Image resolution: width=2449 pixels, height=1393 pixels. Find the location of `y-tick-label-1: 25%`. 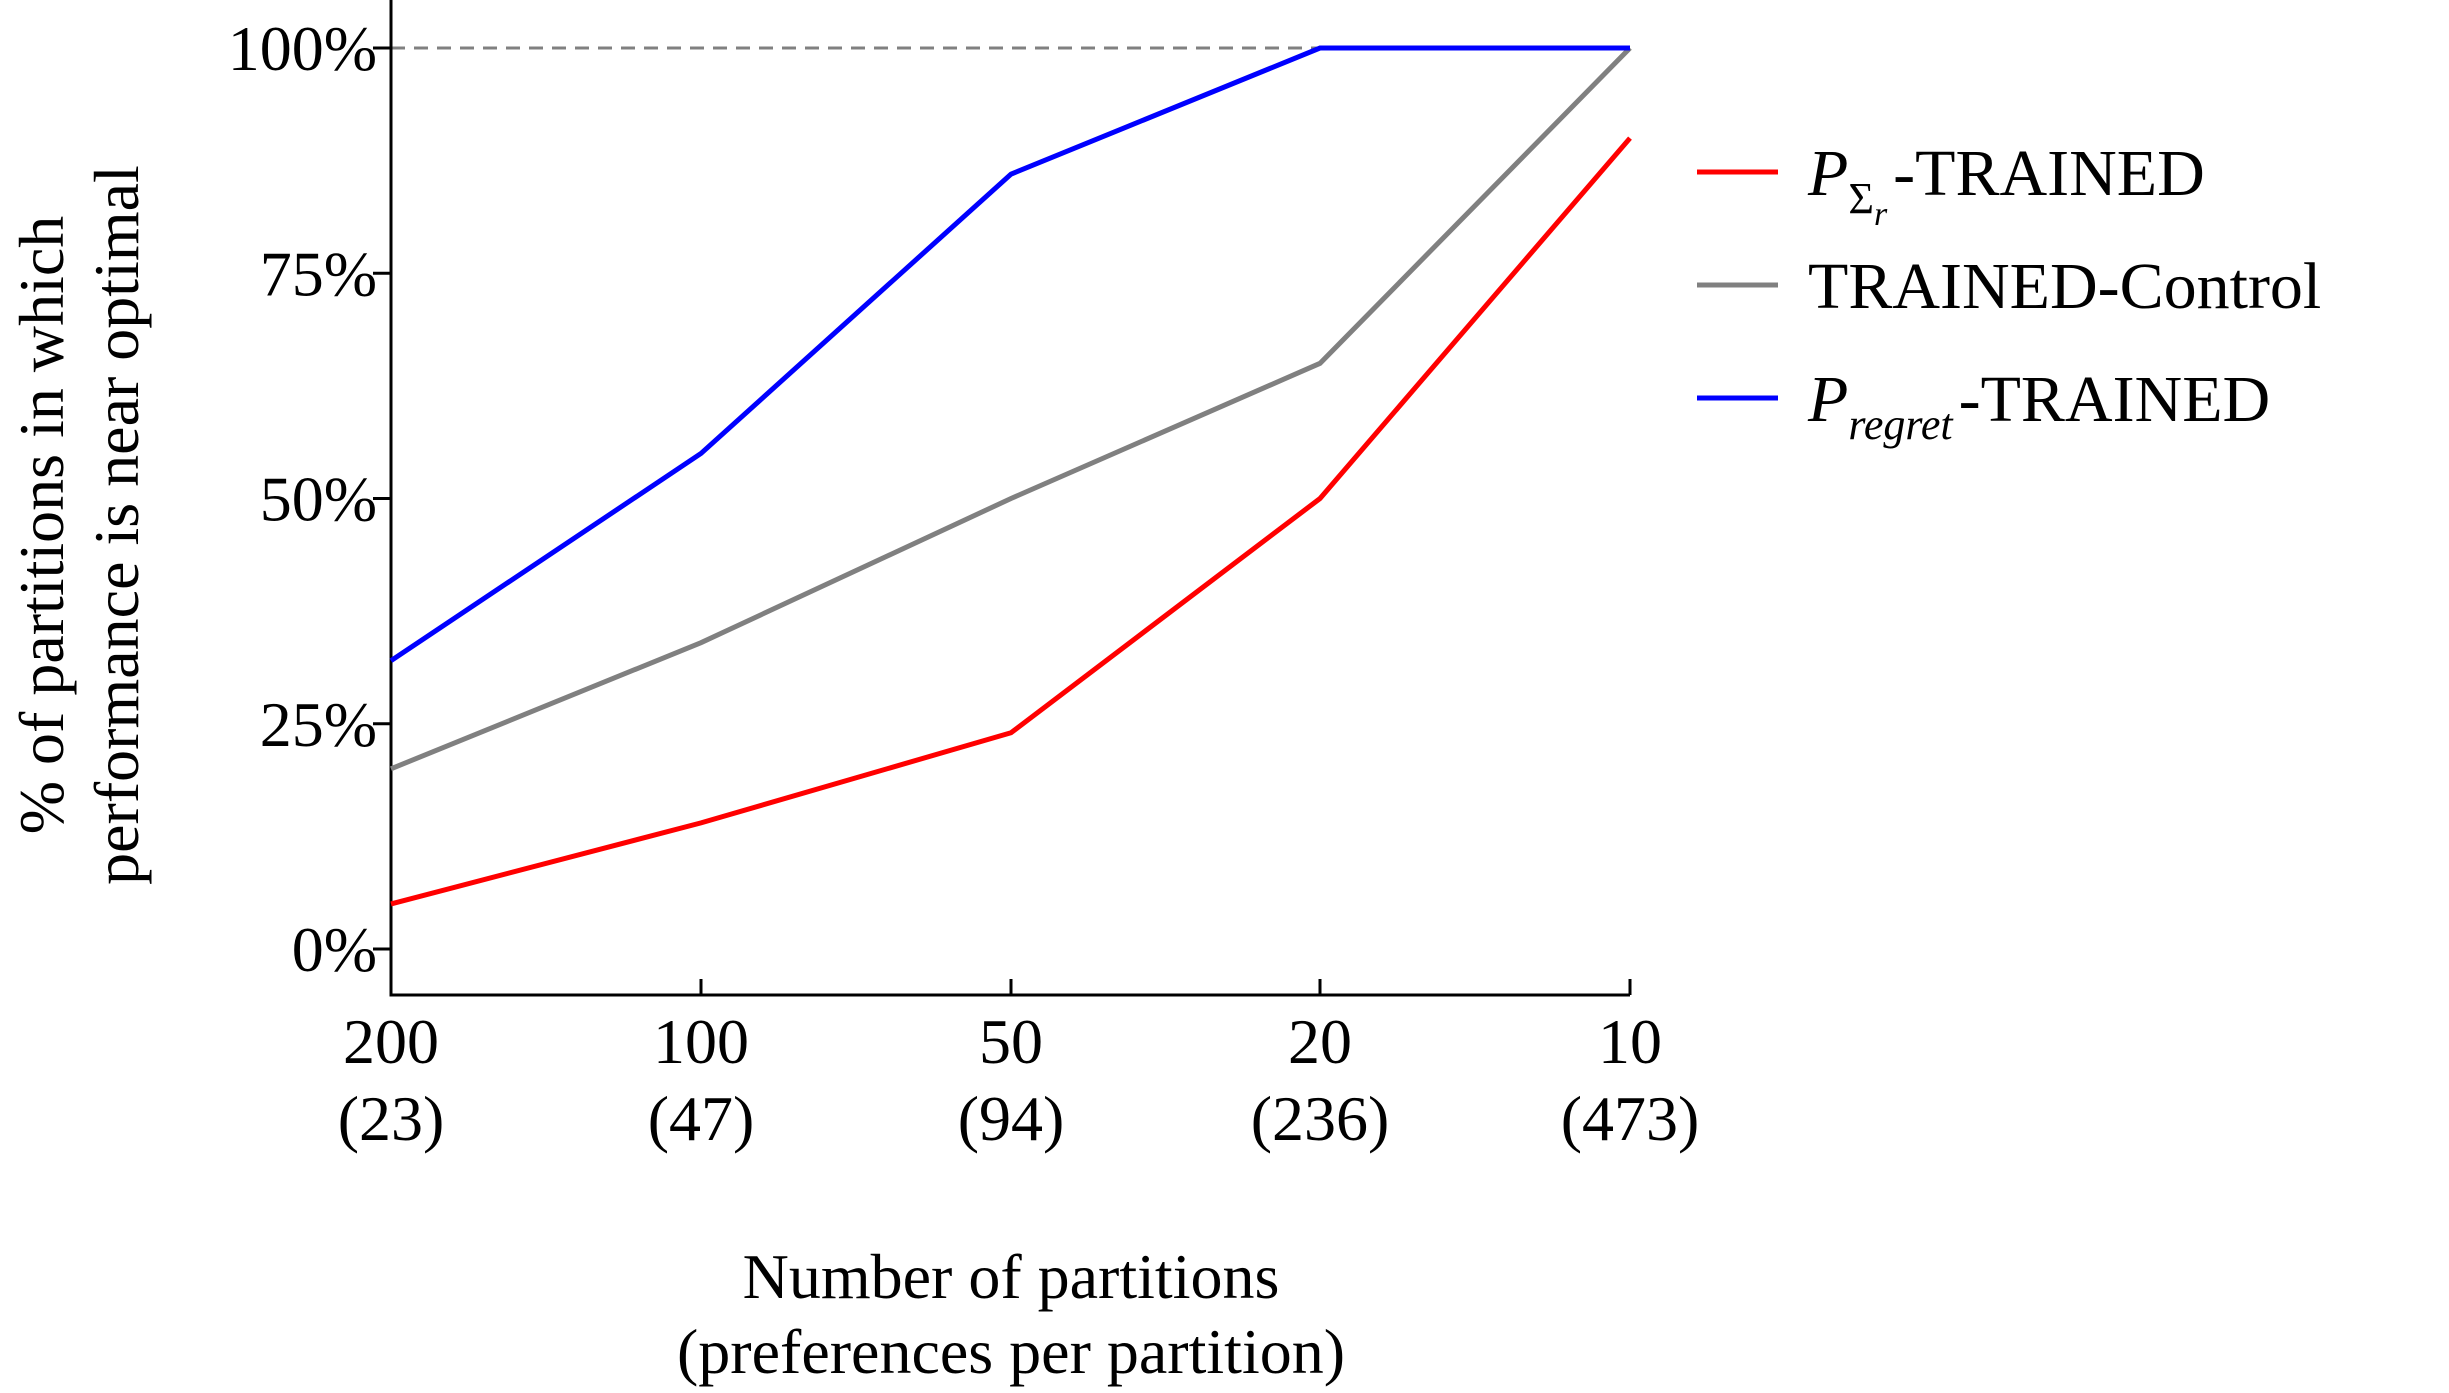

y-tick-label-1: 25% is located at coordinates (318, 724).